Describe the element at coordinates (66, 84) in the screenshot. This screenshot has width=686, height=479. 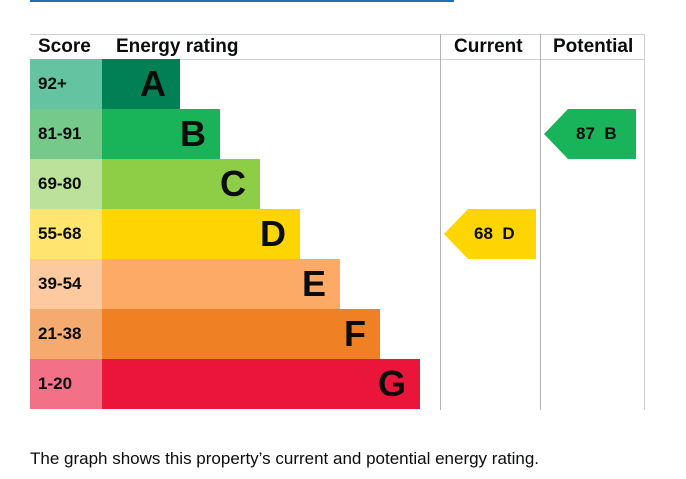
I see `band-score-range: 92+` at that location.